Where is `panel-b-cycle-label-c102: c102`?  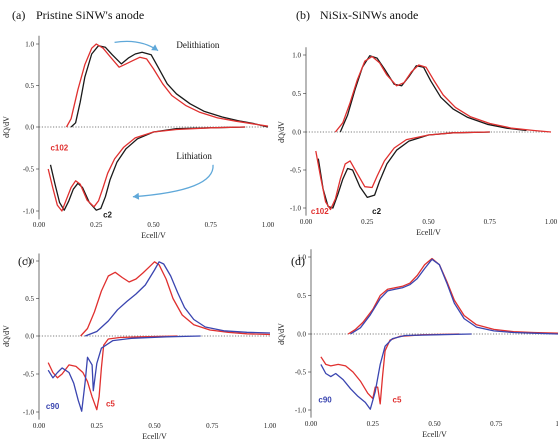 panel-b-cycle-label-c102: c102 is located at coordinates (320, 211).